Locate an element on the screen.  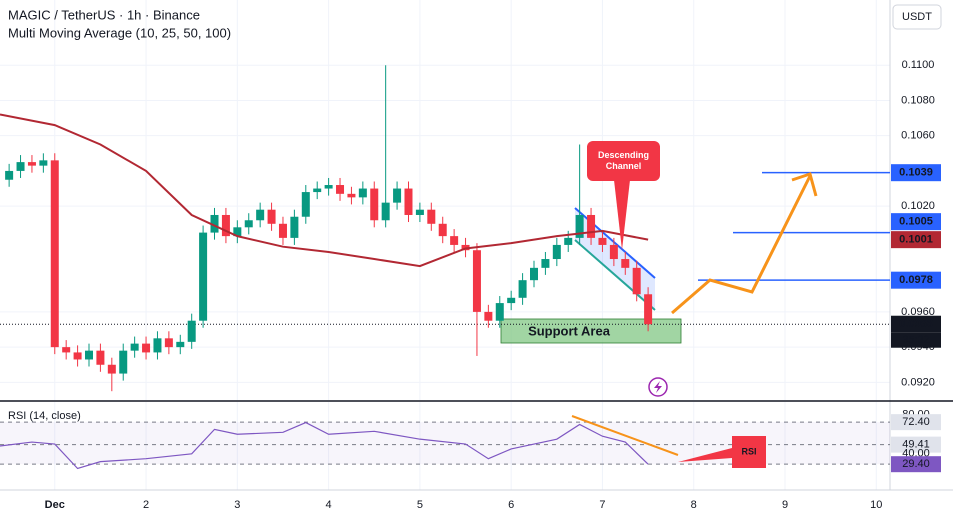
rsi-tick-label: 49.41 is located at coordinates (916, 445).